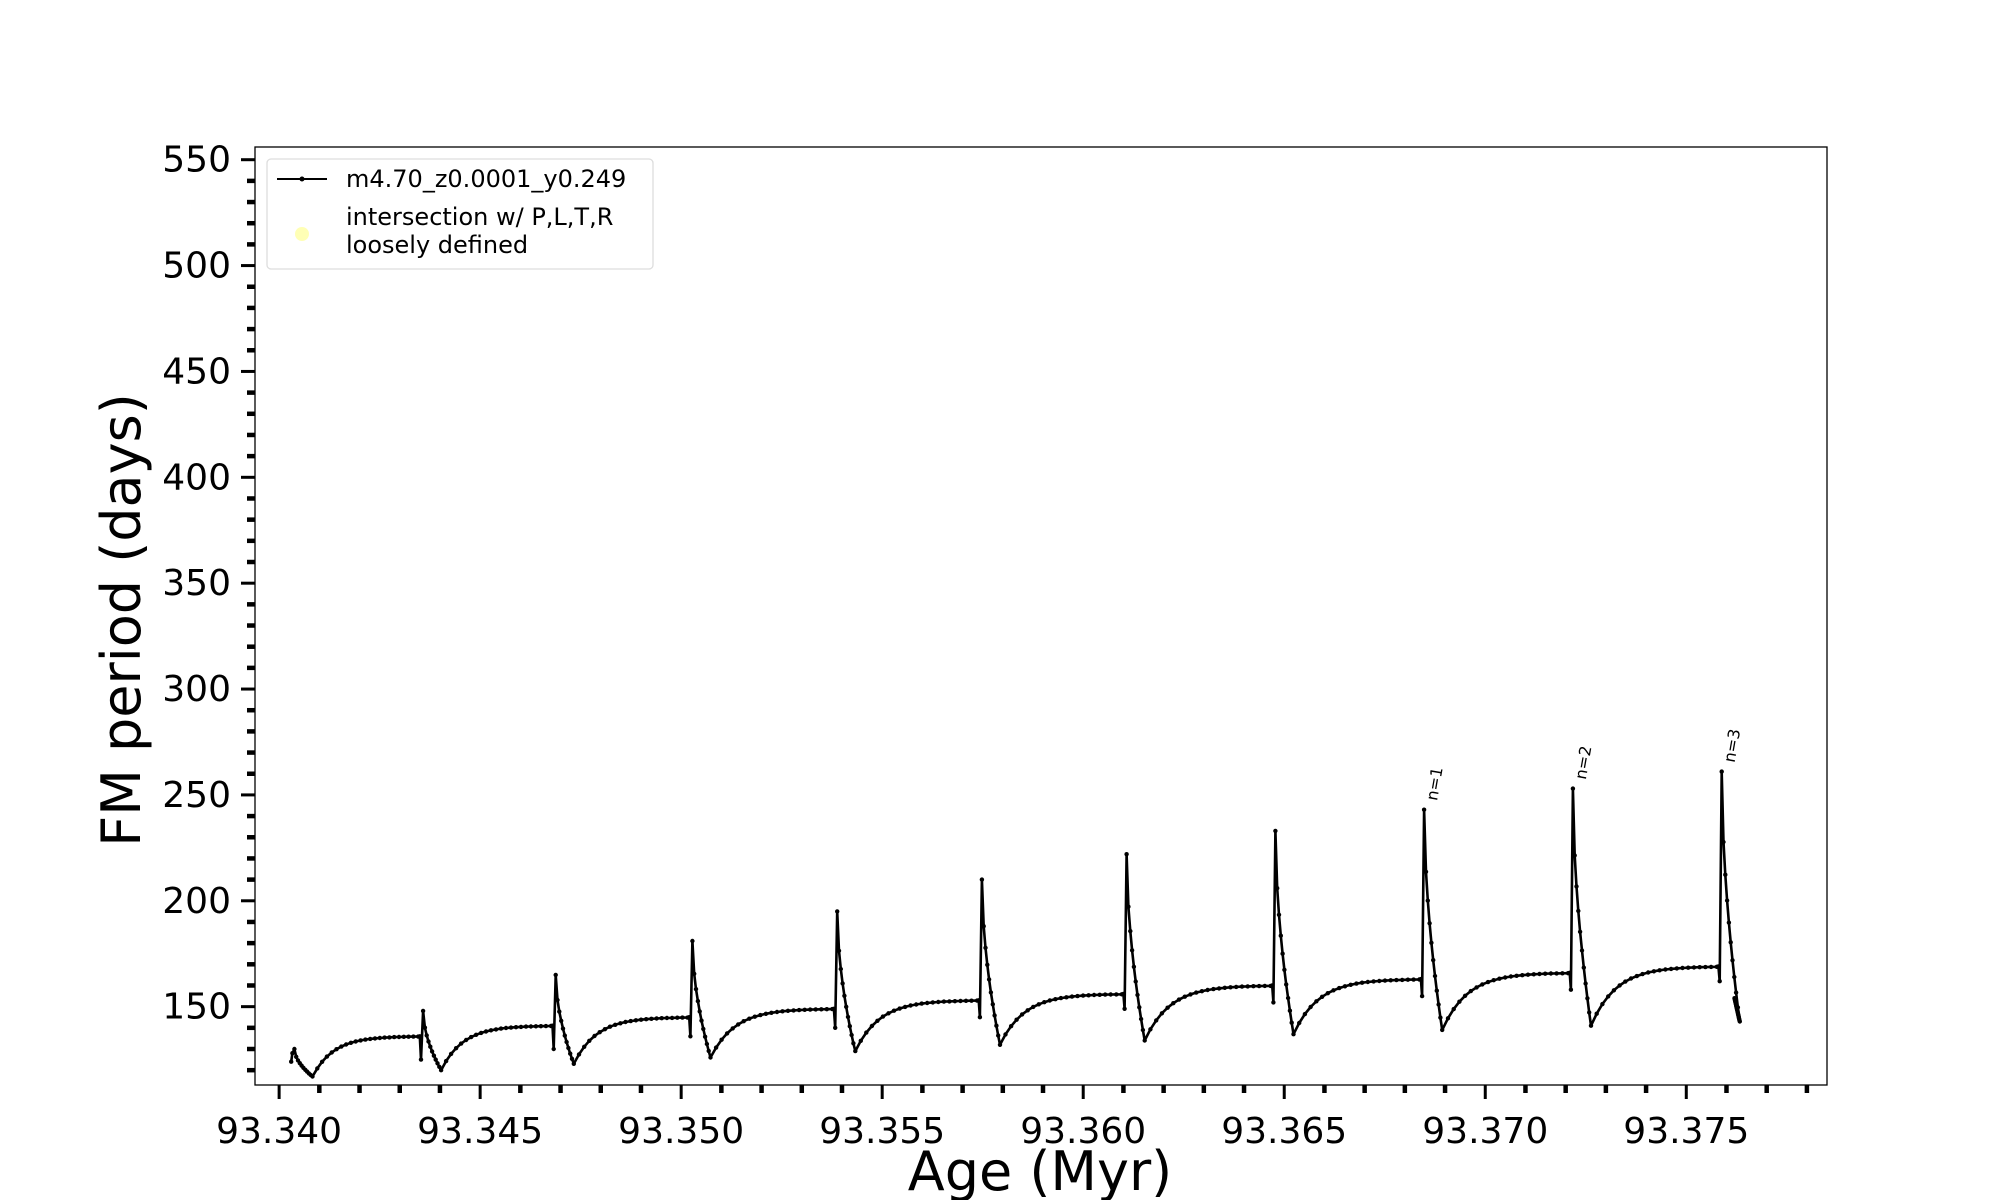  Describe the element at coordinates (882, 1131) in the screenshot. I see `x-tick-label: 93.355` at that location.